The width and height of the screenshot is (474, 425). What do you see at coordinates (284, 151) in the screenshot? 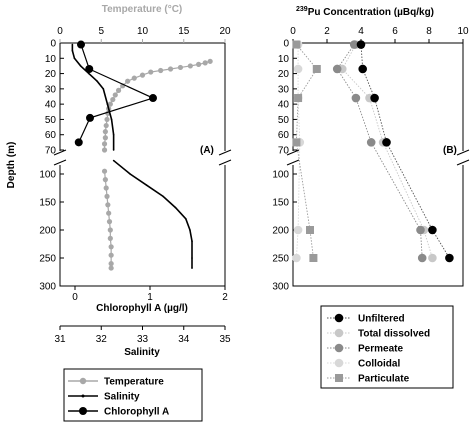
I see `depth-b-tick-label-7: 70` at bounding box center [284, 151].